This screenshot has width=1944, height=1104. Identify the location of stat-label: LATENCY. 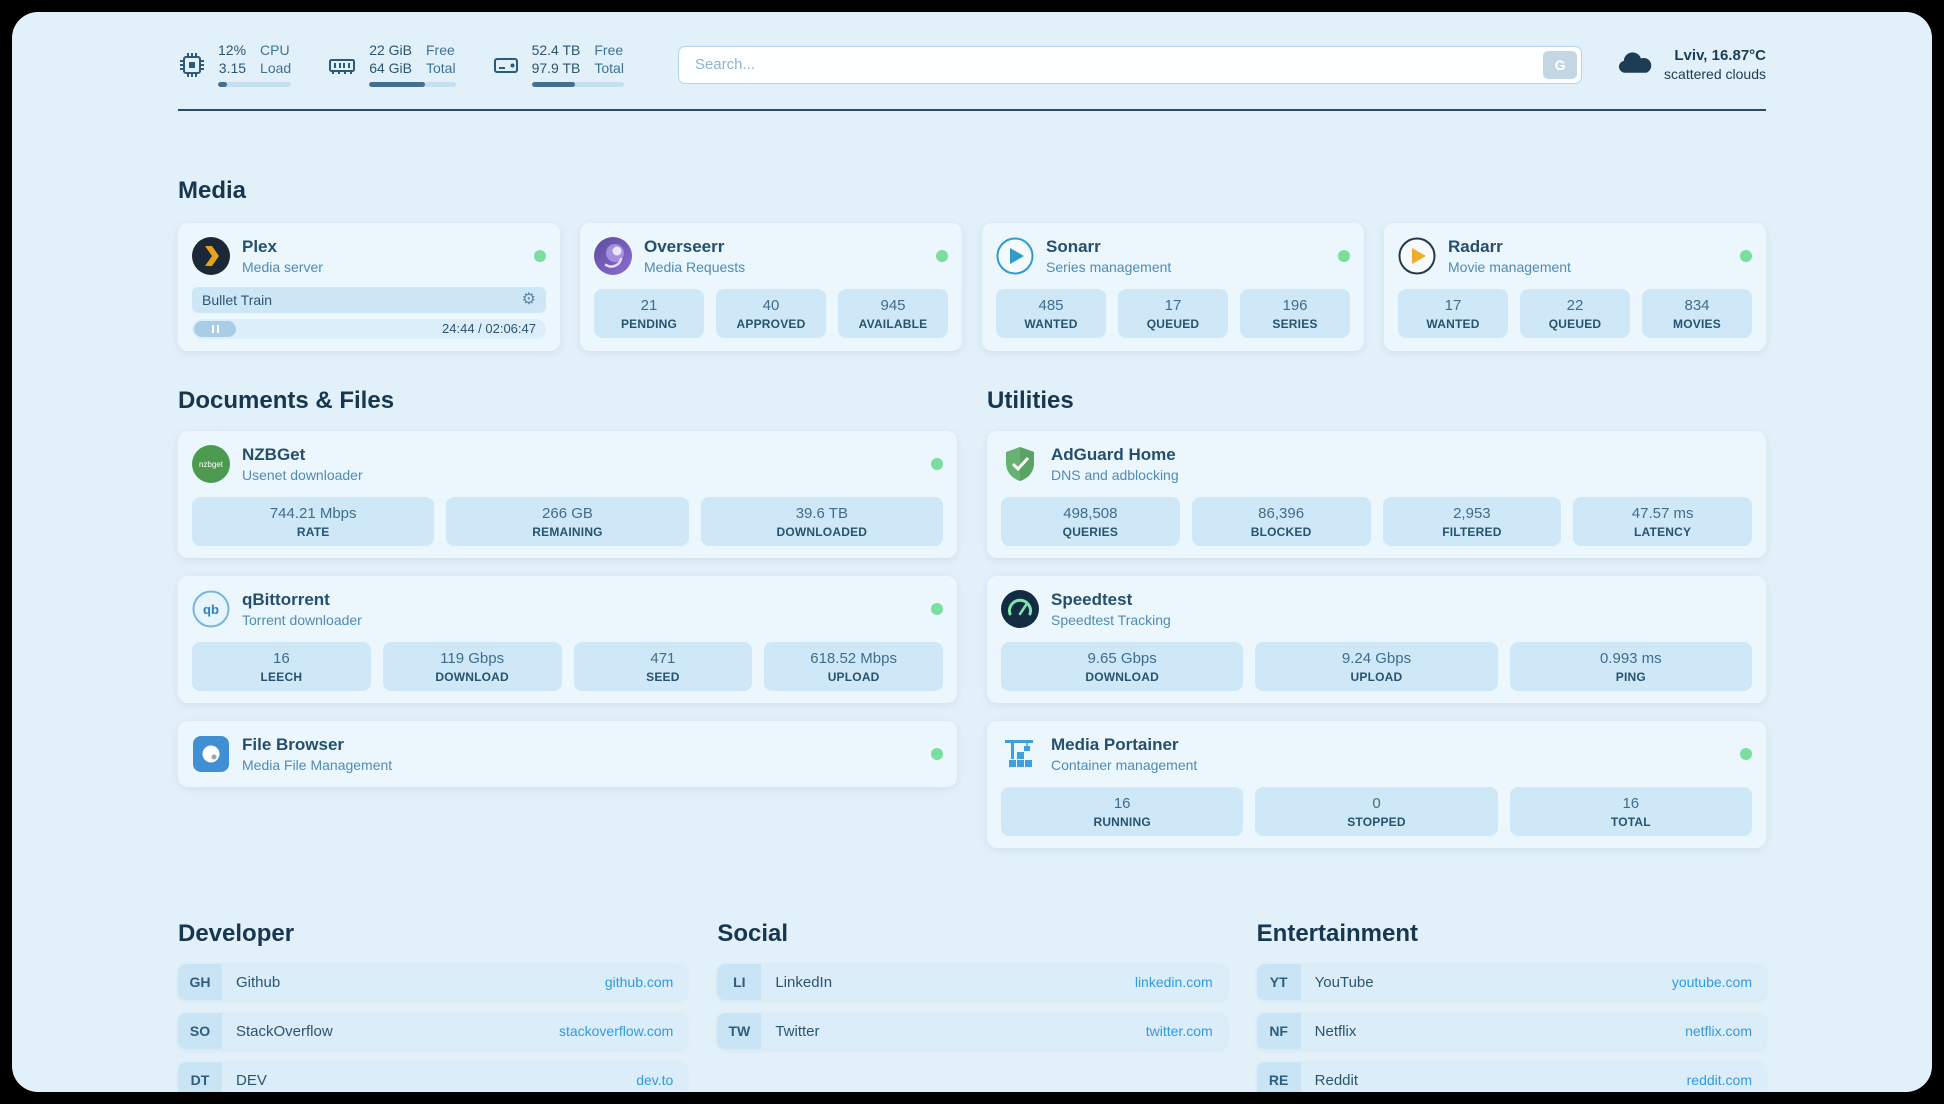
(1663, 532).